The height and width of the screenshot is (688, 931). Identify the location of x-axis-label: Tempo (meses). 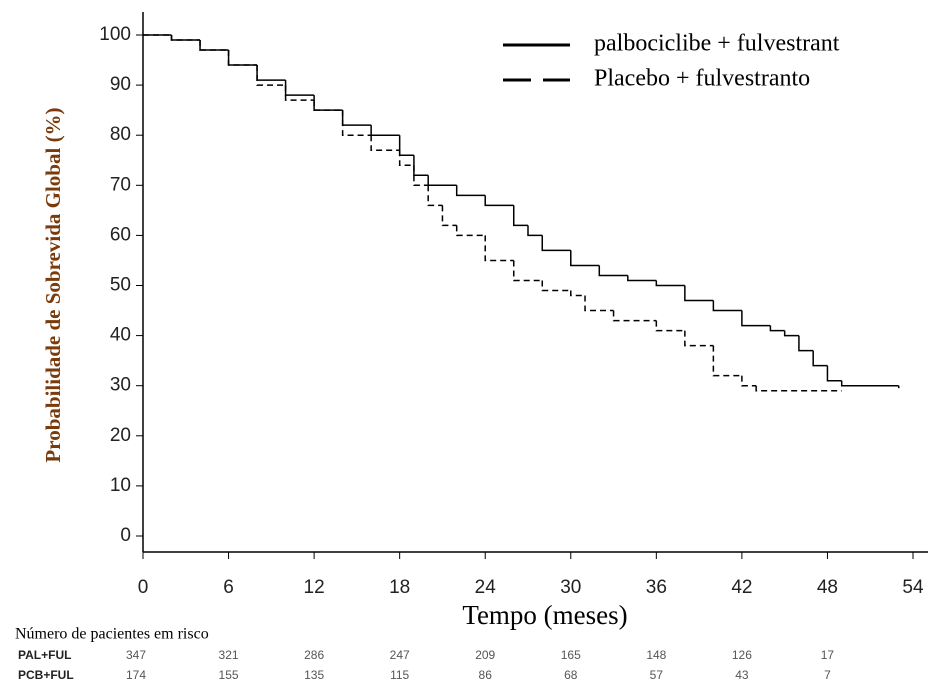
(544, 615).